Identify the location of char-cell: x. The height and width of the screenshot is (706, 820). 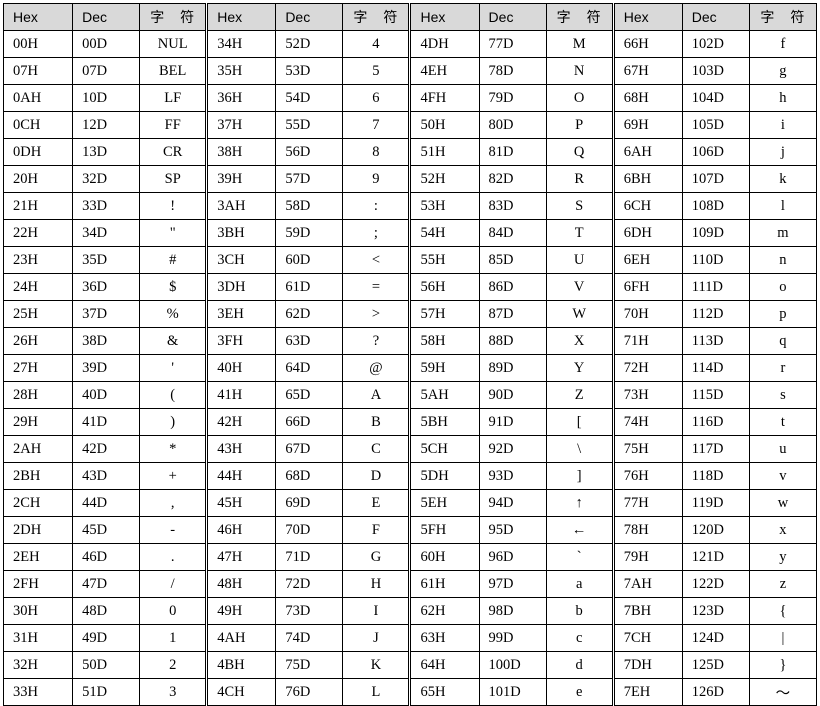
(783, 530).